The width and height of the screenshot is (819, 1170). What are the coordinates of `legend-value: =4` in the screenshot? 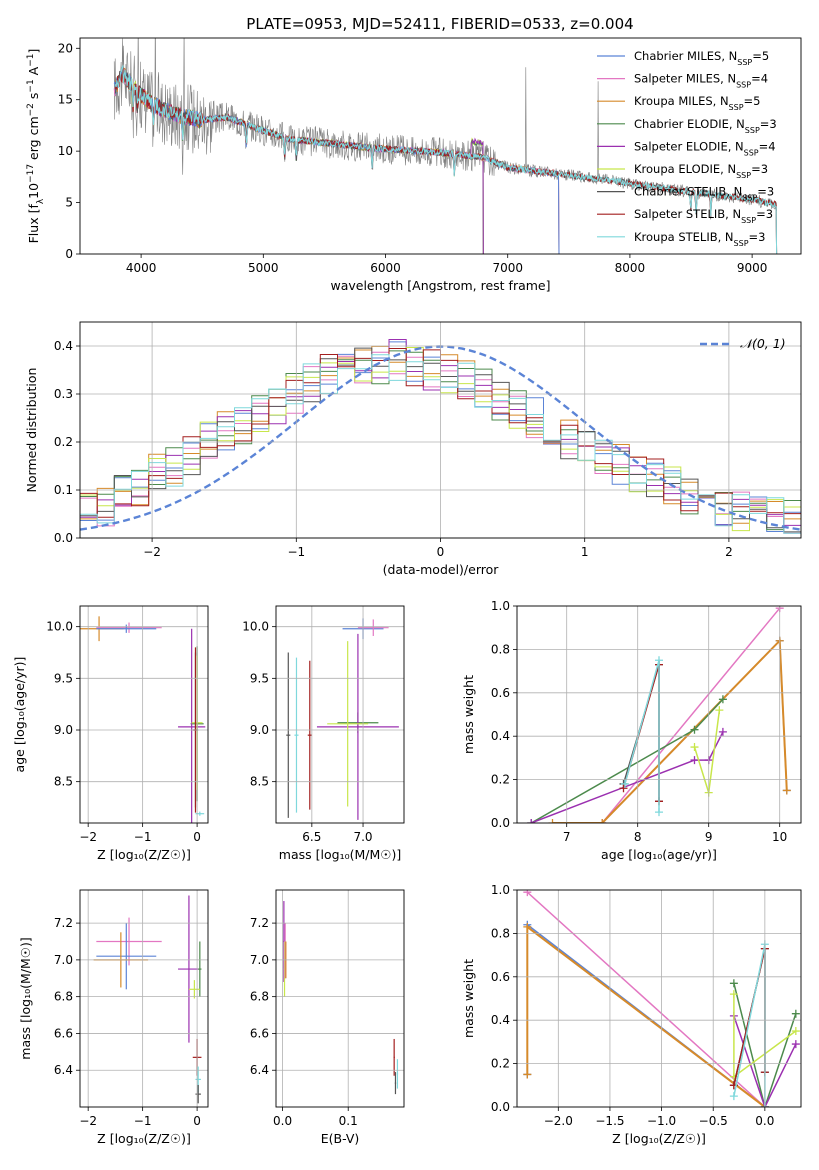 It's located at (759, 79).